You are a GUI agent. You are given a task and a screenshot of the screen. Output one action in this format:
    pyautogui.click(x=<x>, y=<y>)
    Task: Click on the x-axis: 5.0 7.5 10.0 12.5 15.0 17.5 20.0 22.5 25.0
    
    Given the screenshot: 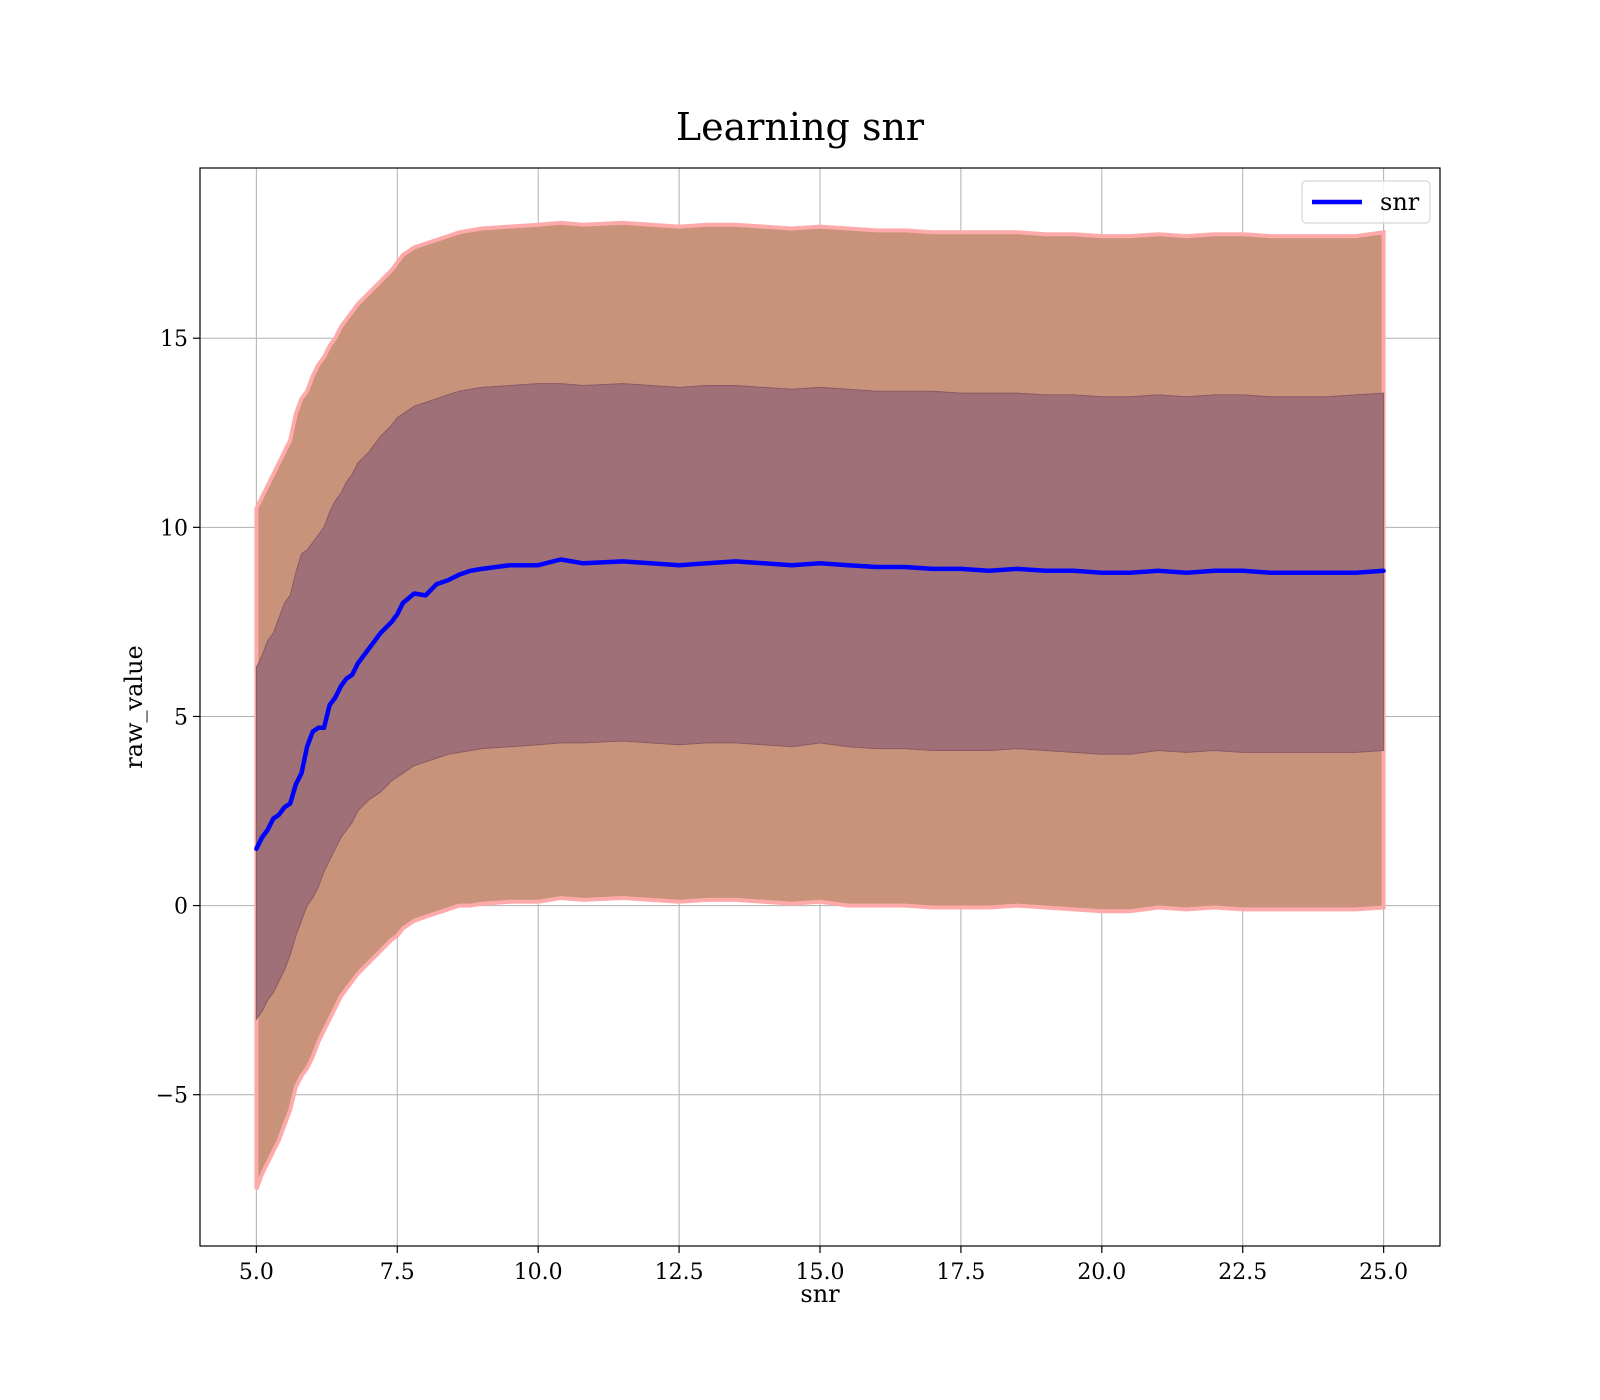 What is the action you would take?
    pyautogui.click(x=823, y=1265)
    